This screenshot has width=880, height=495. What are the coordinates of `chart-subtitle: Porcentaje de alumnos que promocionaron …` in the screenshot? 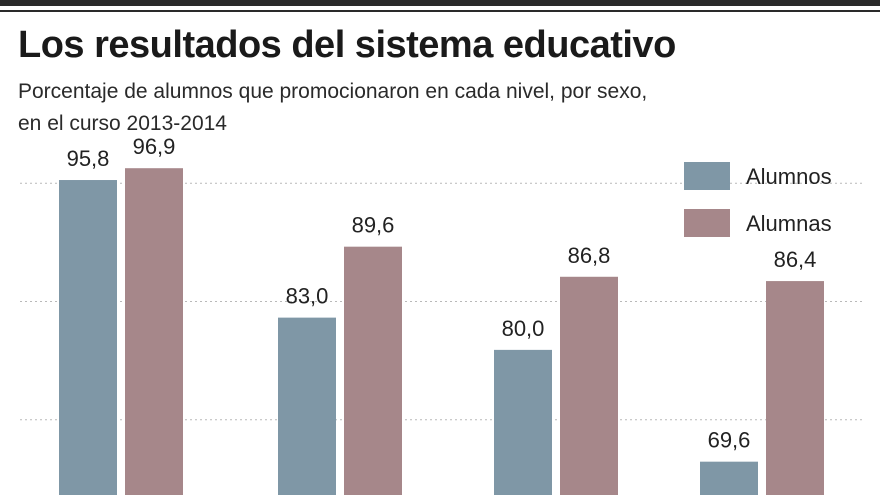 It's located at (333, 107).